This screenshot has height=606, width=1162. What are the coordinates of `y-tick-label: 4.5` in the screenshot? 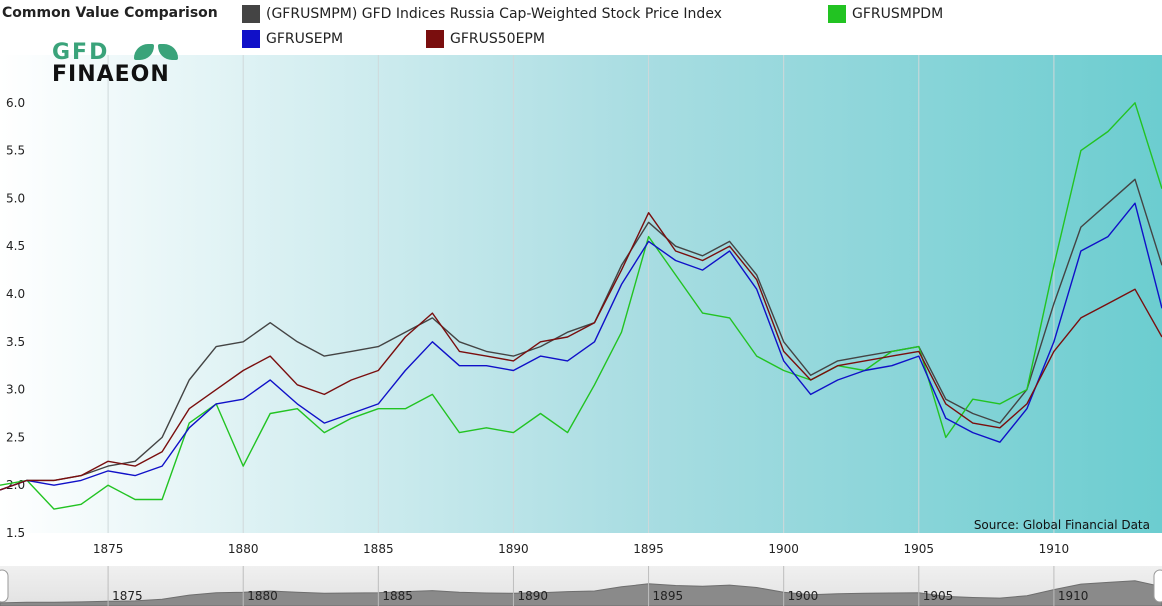 It's located at (15, 246).